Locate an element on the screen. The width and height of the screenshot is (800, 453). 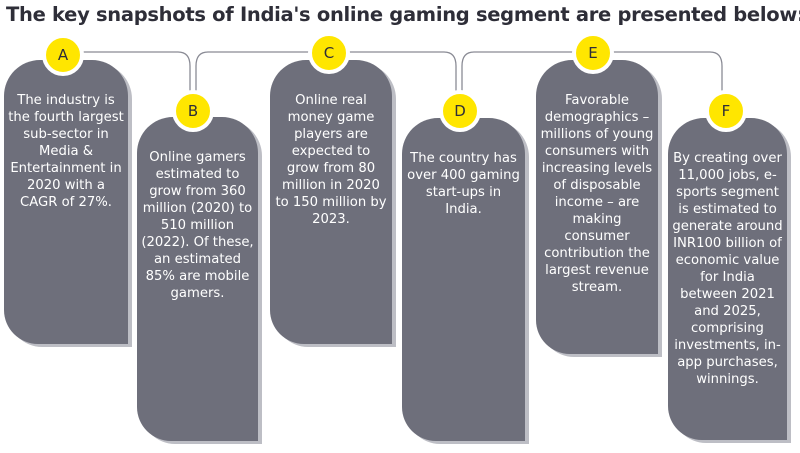
connector-e-f is located at coordinates (666, 71).